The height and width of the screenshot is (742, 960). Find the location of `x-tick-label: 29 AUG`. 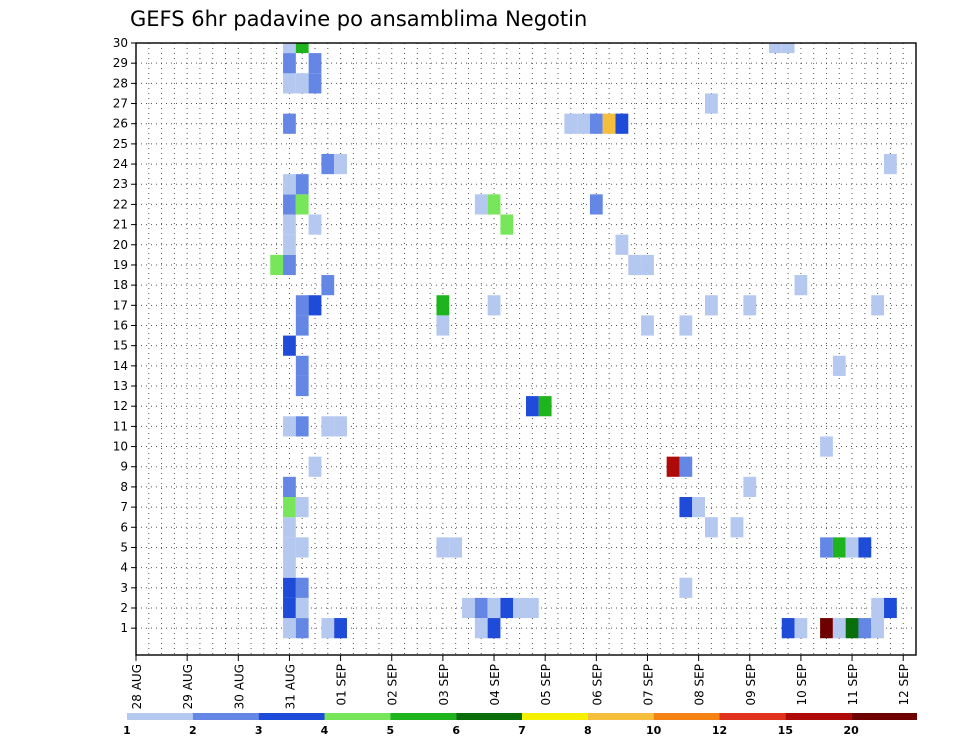

x-tick-label: 29 AUG is located at coordinates (188, 686).